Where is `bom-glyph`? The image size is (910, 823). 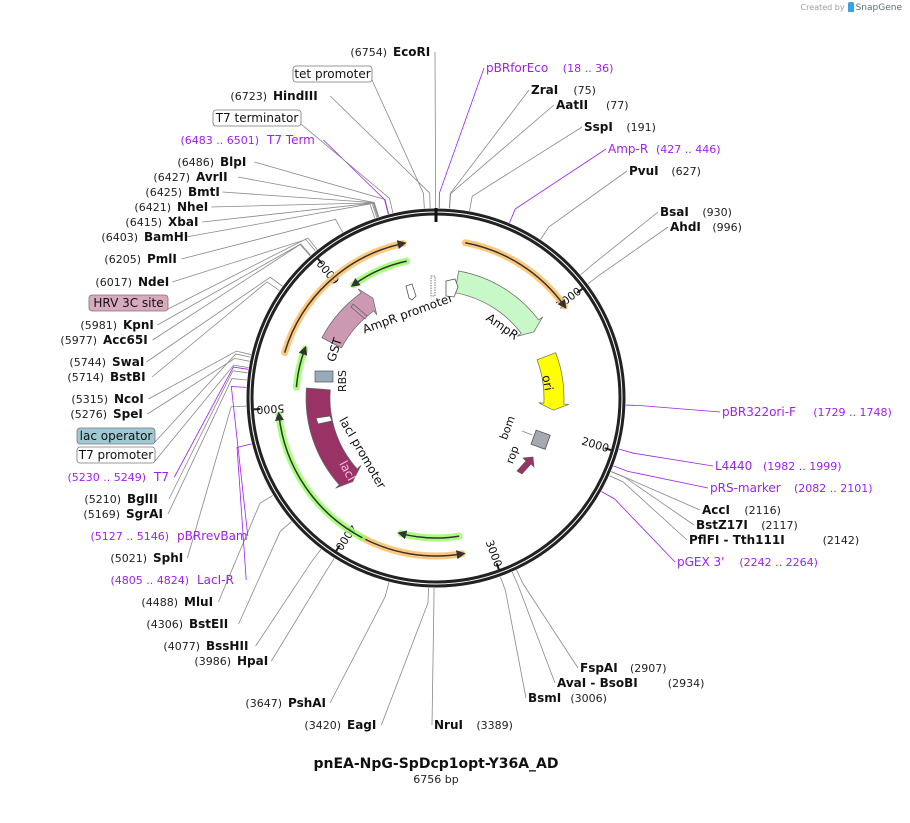 bom-glyph is located at coordinates (540, 439).